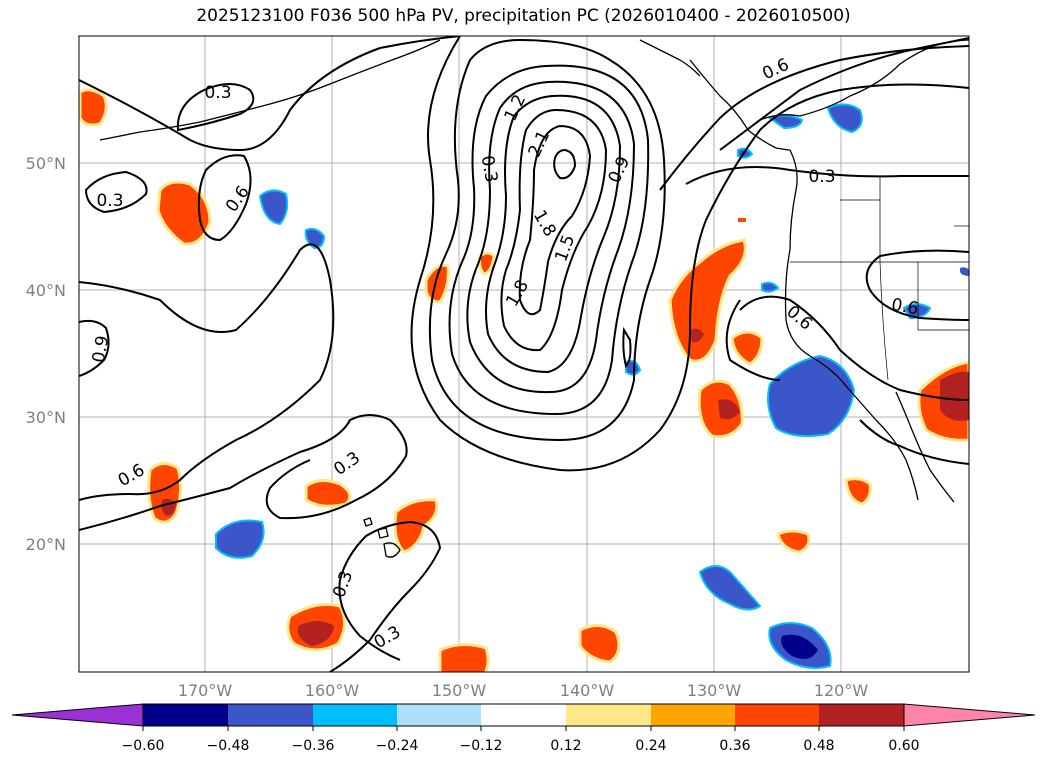 The height and width of the screenshot is (765, 1047). What do you see at coordinates (879, 278) in the screenshot?
I see `state-borders` at bounding box center [879, 278].